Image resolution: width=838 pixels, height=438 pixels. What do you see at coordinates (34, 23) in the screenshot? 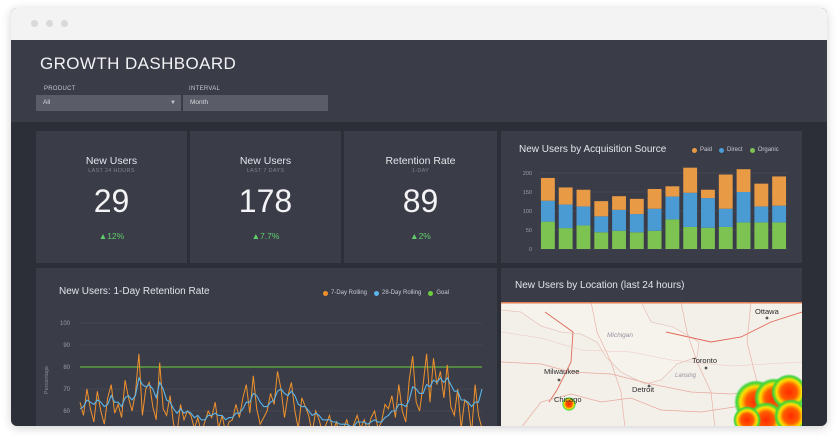
I see `window-close-dot` at bounding box center [34, 23].